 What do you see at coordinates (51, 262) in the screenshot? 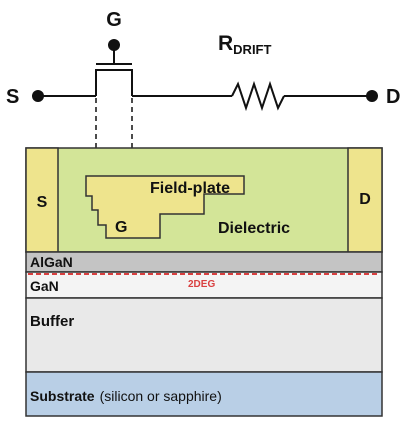
I see `algan-label: AlGaN` at bounding box center [51, 262].